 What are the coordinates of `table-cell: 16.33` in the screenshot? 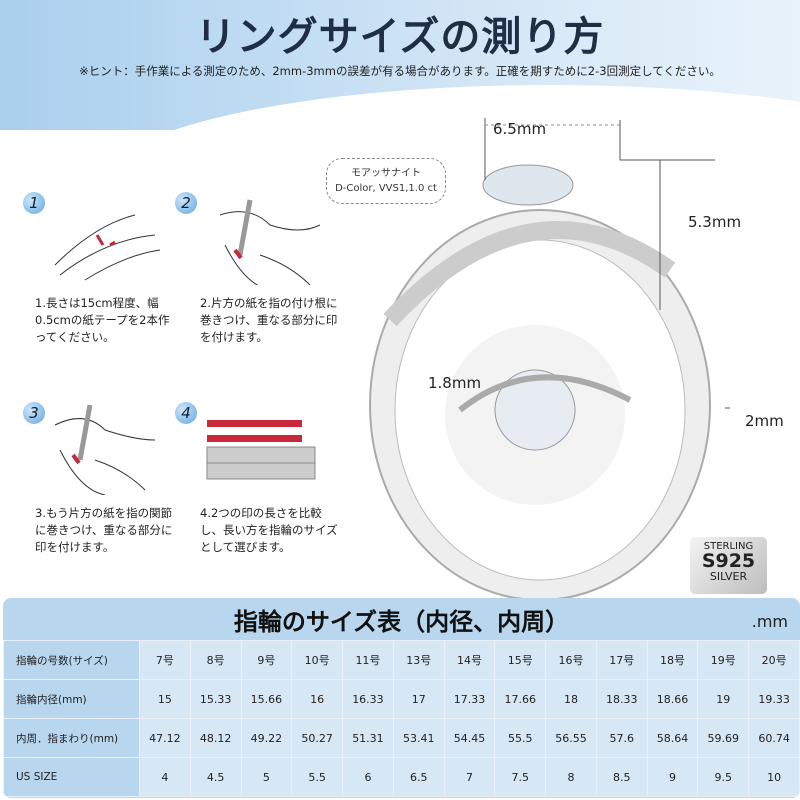 It's located at (368, 699).